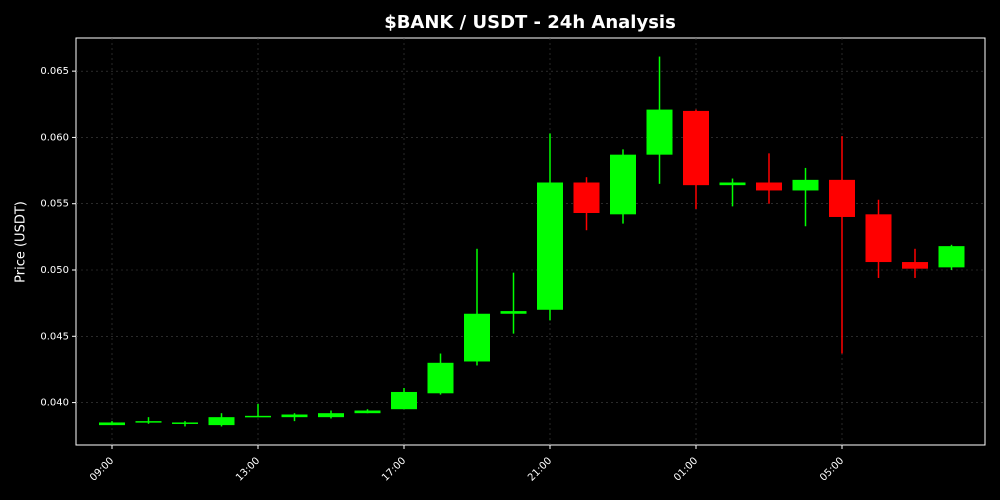 The width and height of the screenshot is (1000, 500). What do you see at coordinates (54, 71) in the screenshot?
I see `y-tick-label: 0.065` at bounding box center [54, 71].